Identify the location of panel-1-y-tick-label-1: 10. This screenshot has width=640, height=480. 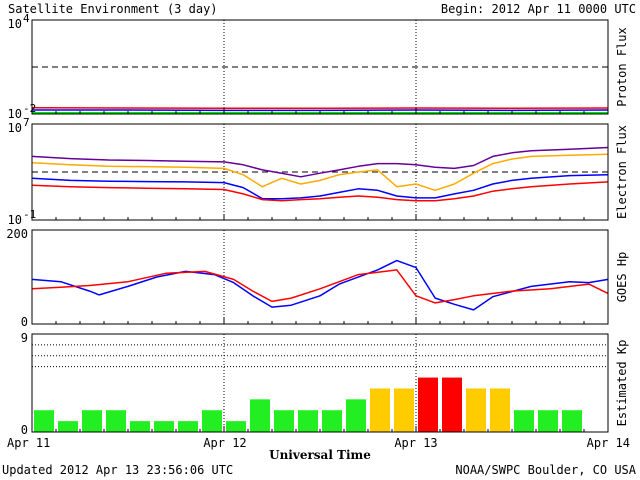
(15, 220).